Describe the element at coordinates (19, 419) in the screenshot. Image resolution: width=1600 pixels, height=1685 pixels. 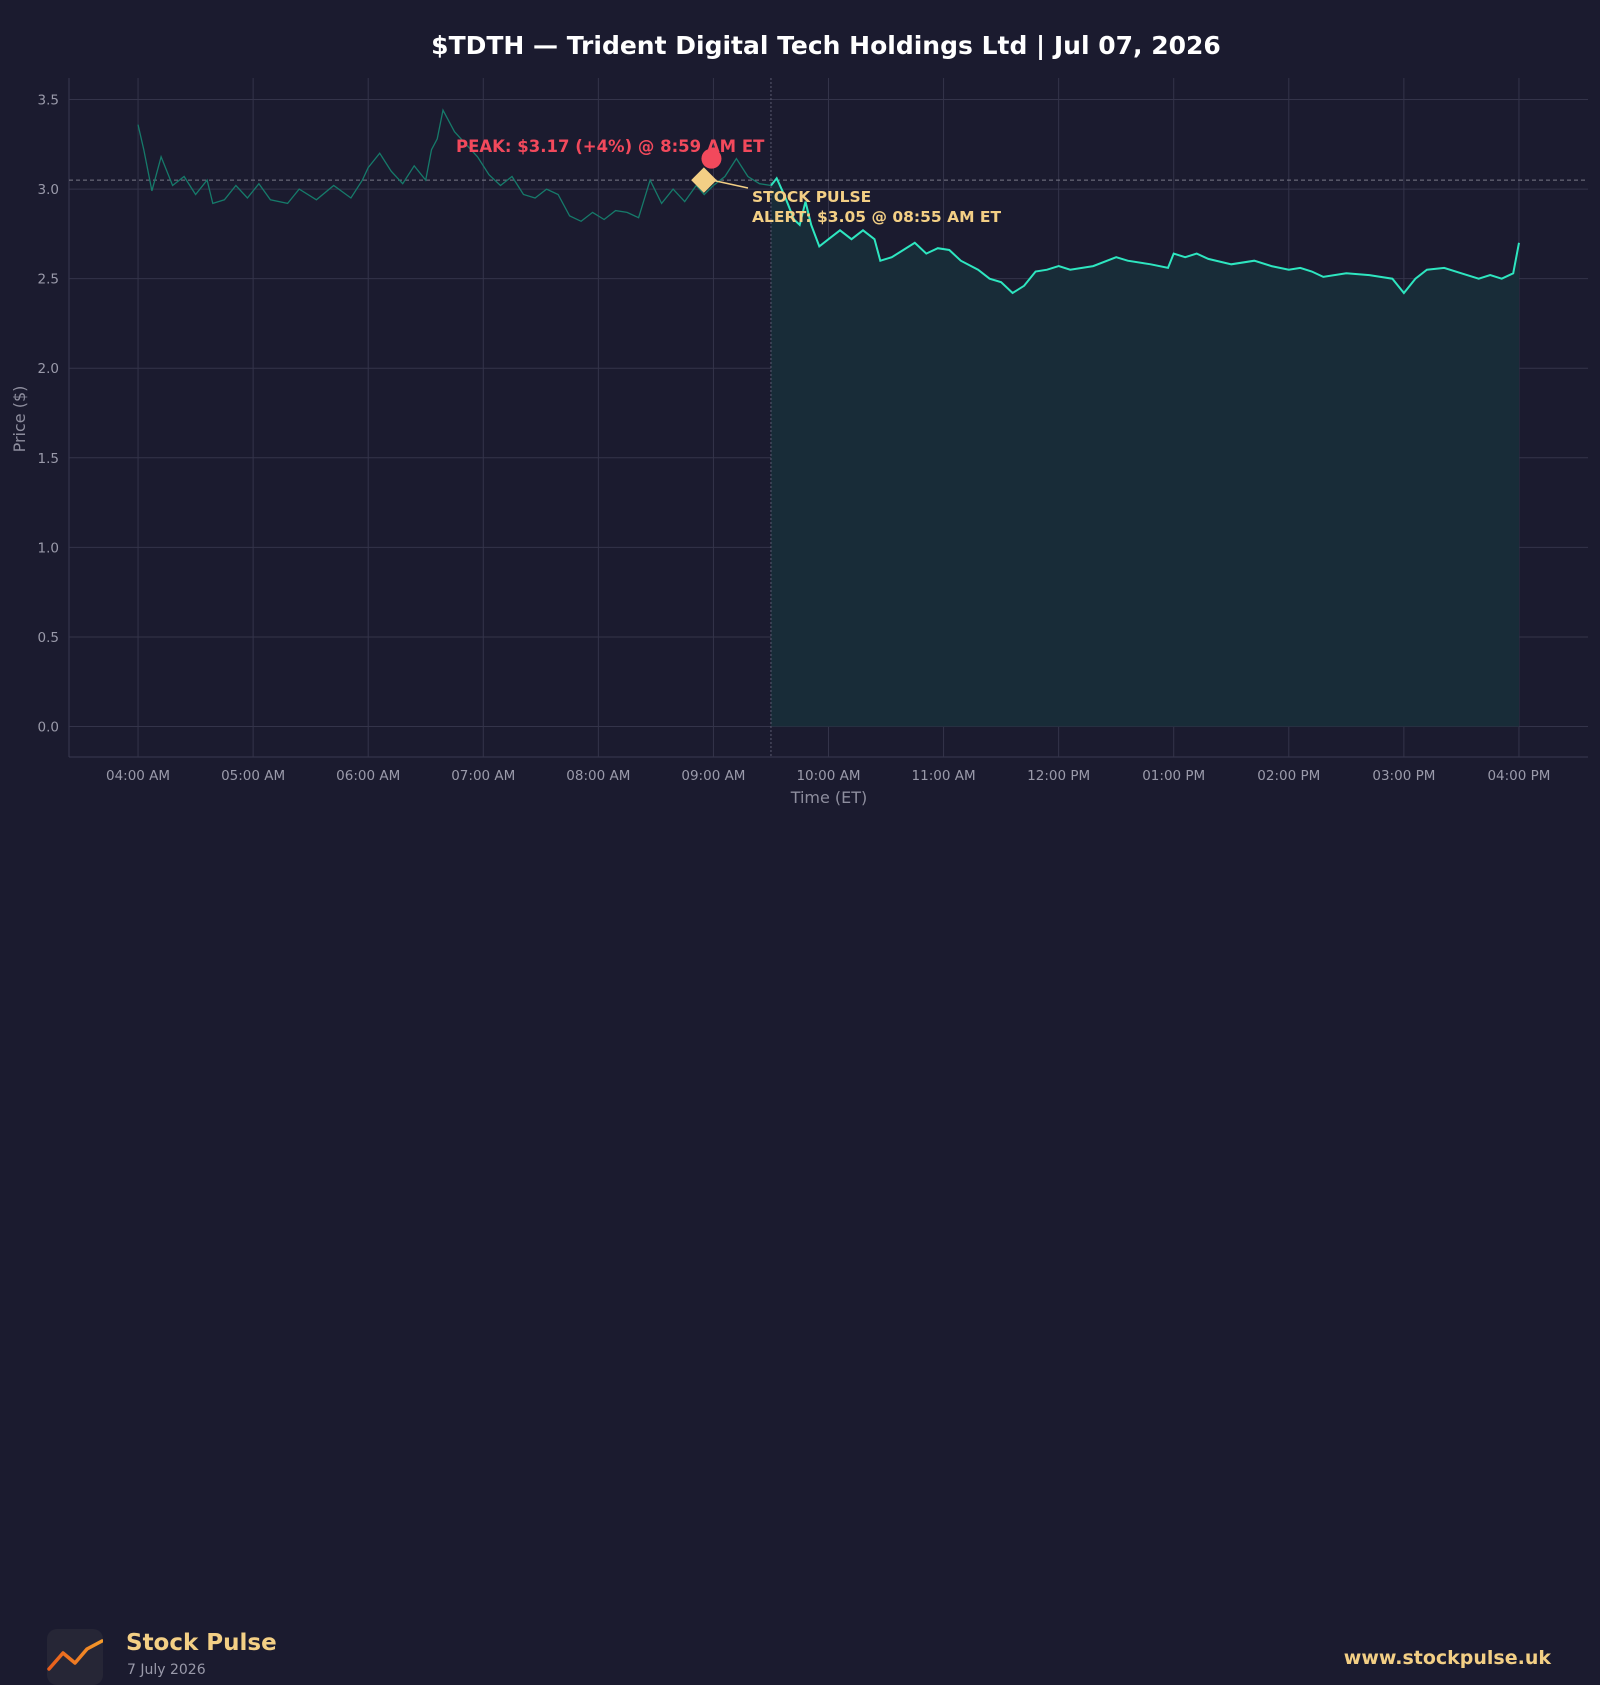
I see `y-axis-label: Price ($)` at that location.